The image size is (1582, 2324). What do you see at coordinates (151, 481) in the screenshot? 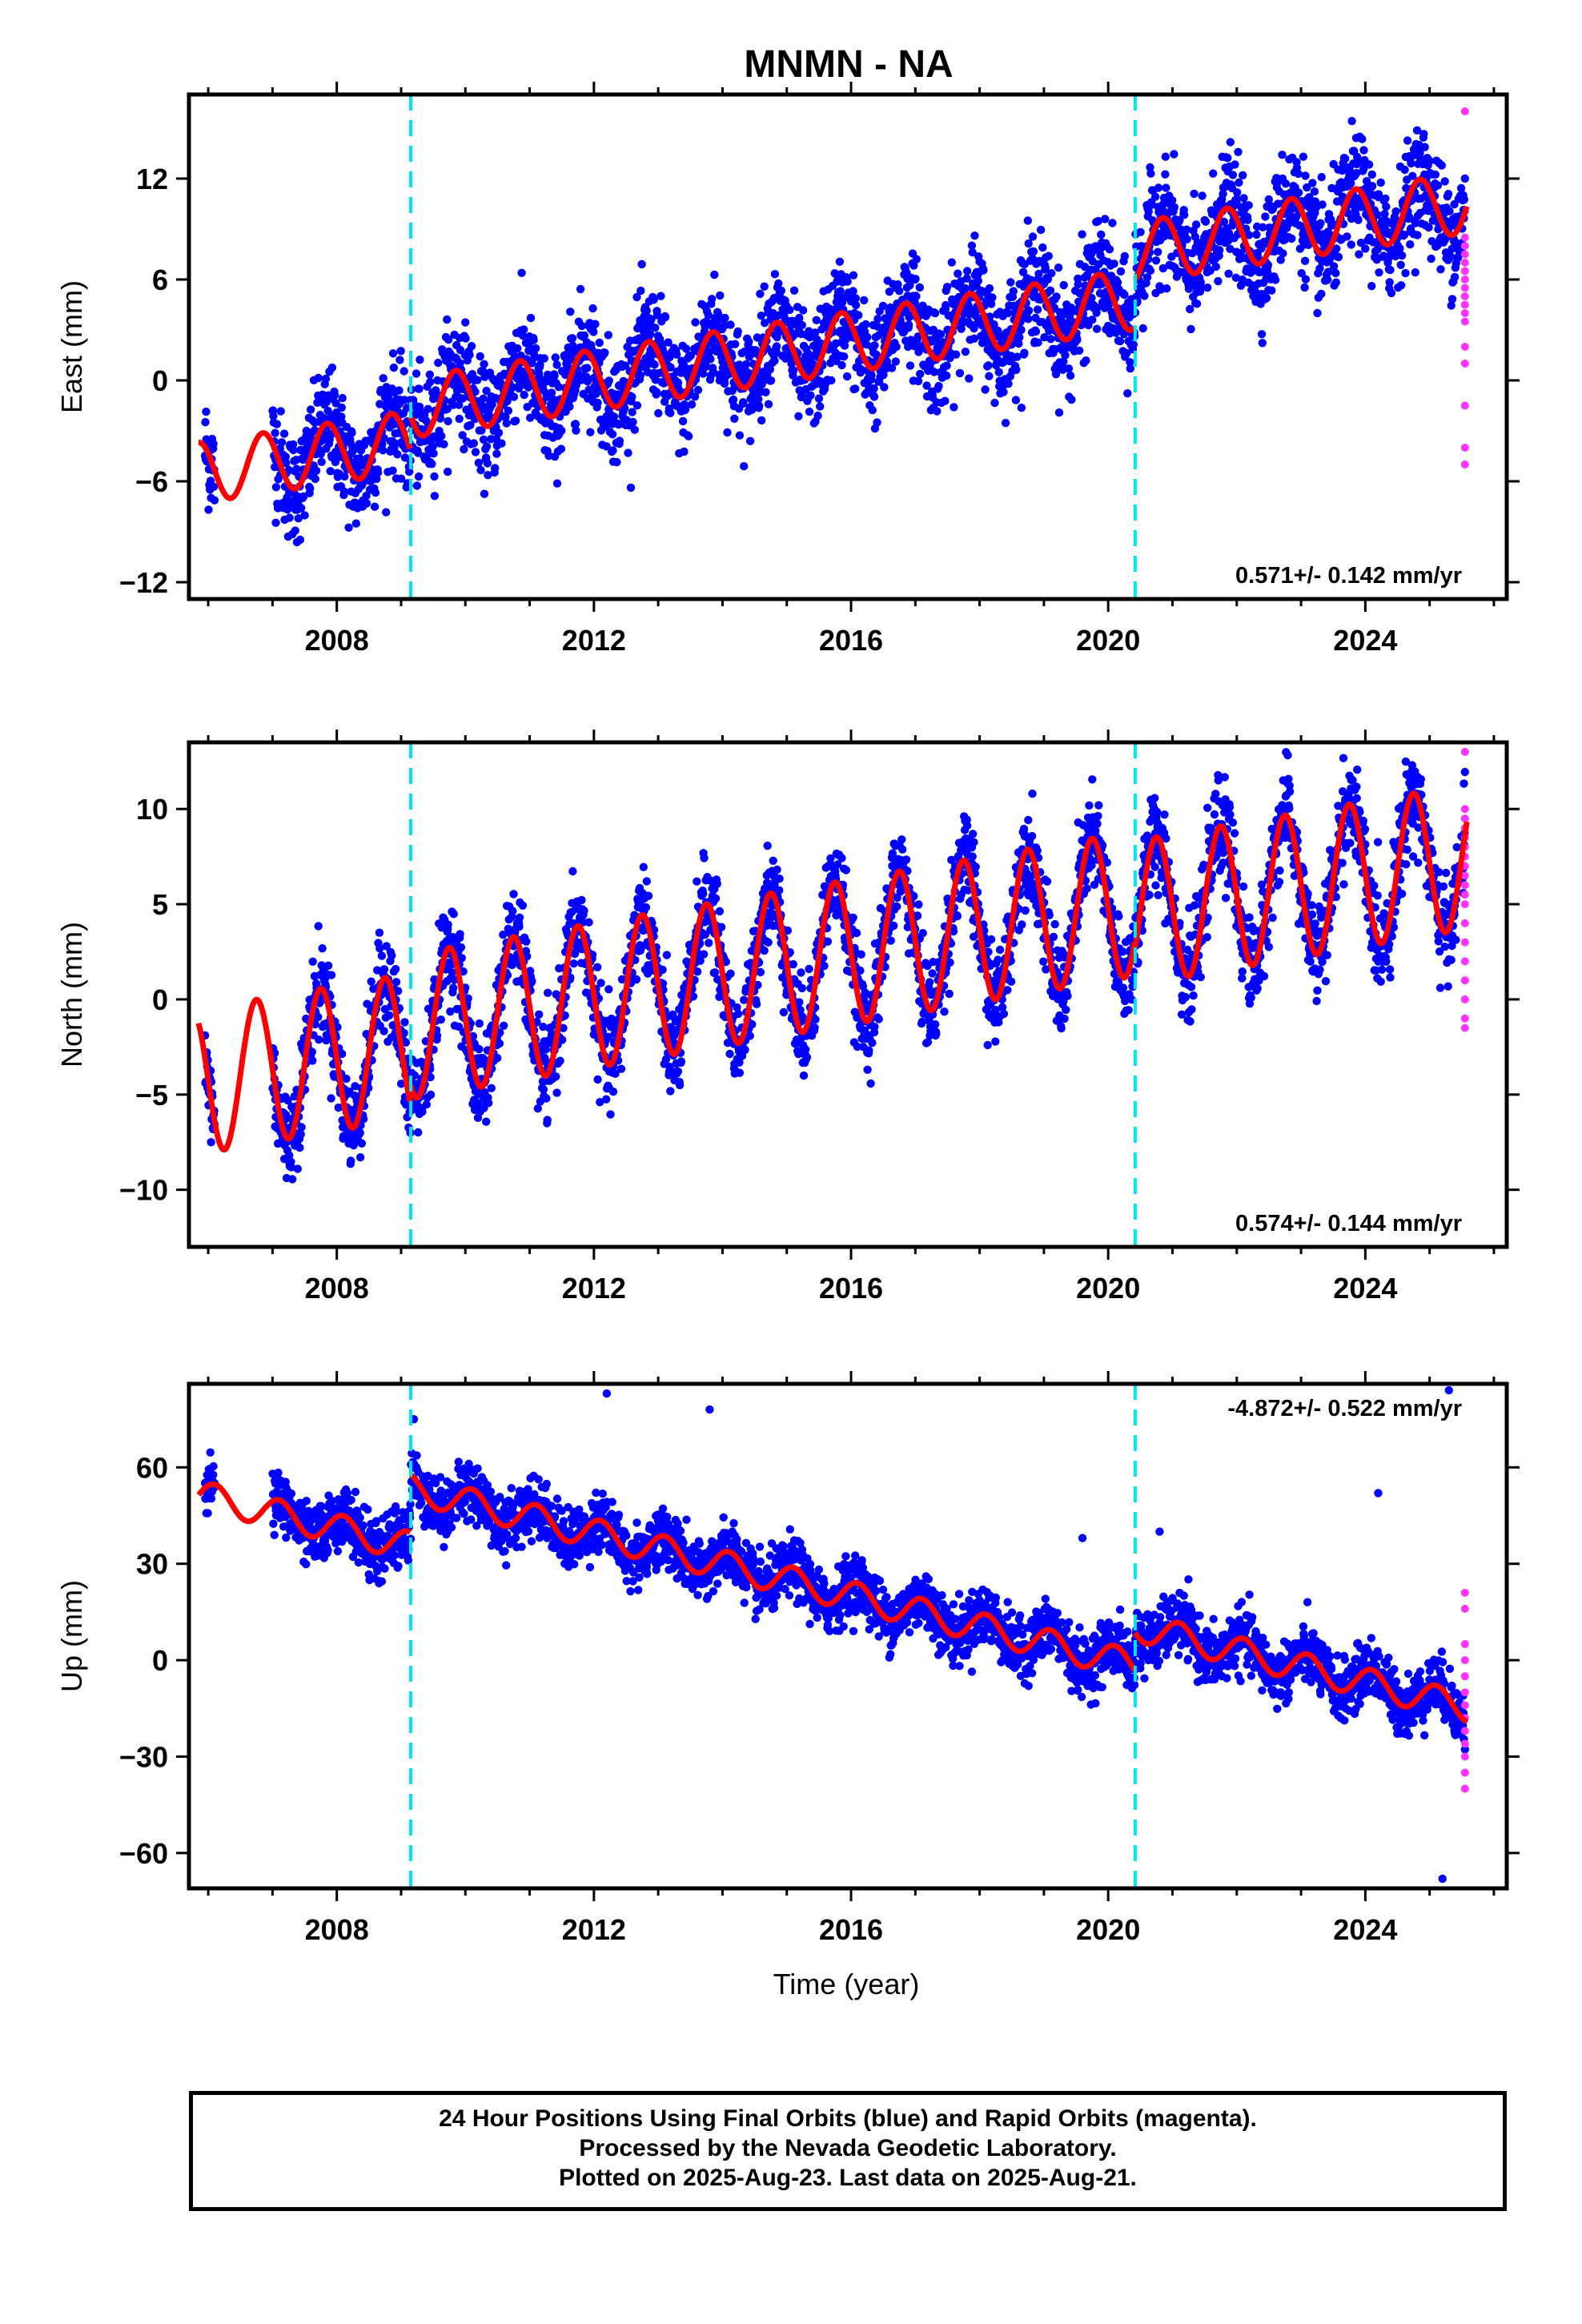
I see `y-tick-label: −6` at bounding box center [151, 481].